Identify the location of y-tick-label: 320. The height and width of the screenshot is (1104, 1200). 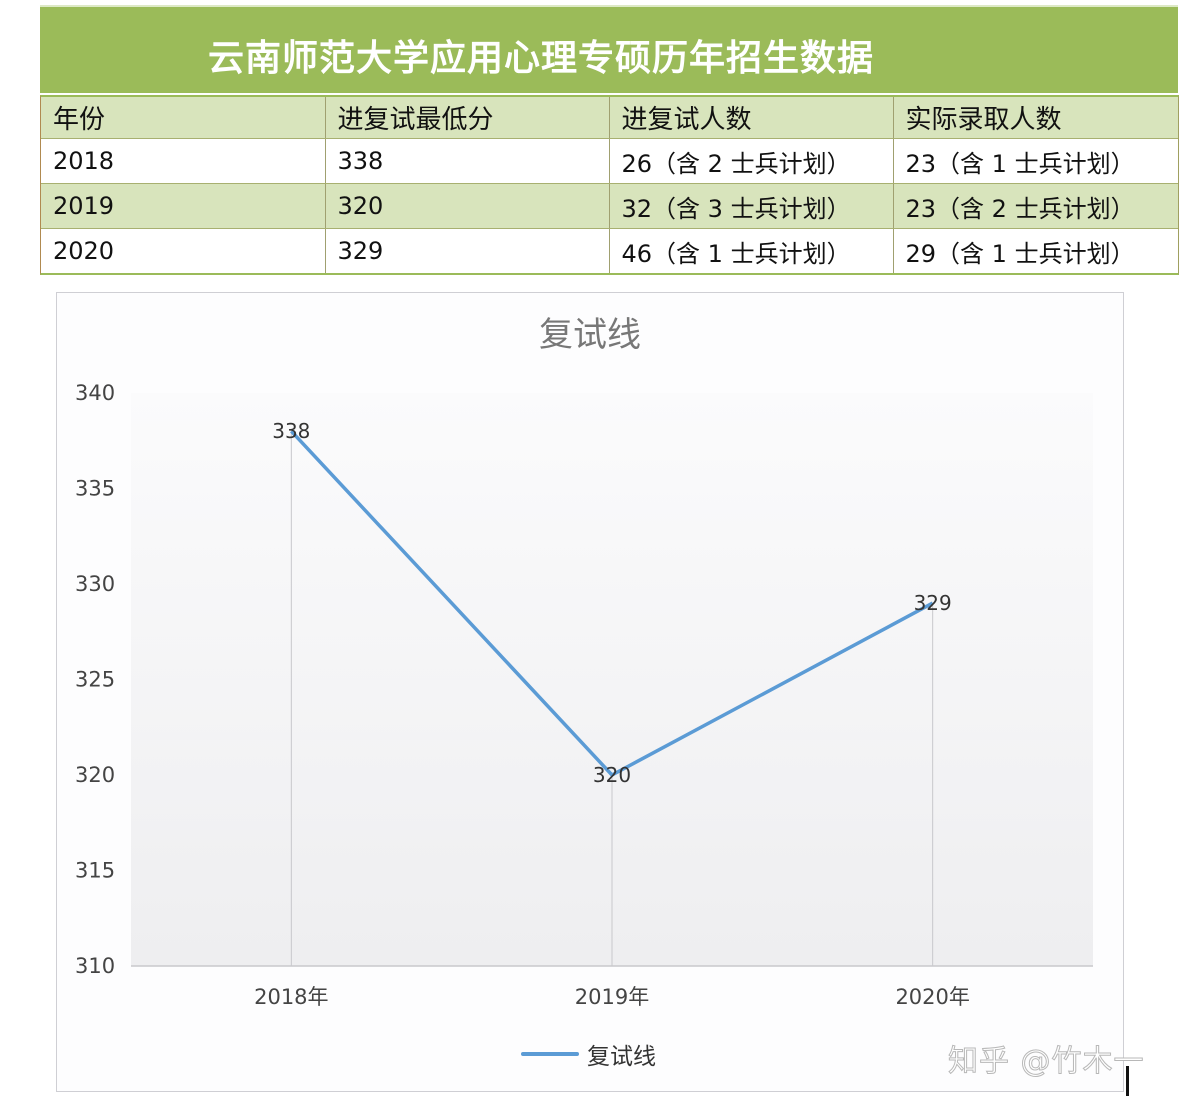
(95, 775).